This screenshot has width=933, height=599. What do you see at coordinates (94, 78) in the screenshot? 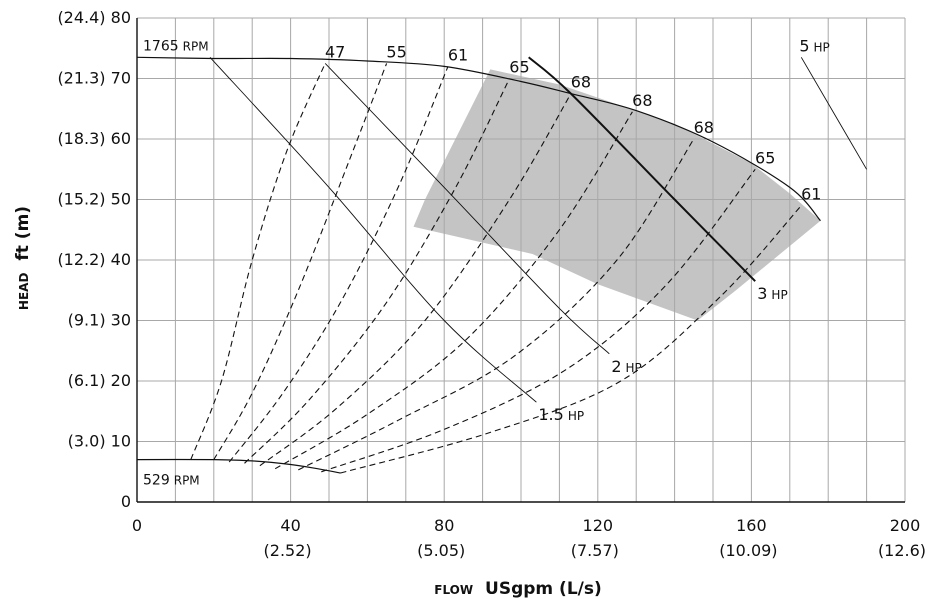
I see `y-tick-label: (21.3) 70` at bounding box center [94, 78].